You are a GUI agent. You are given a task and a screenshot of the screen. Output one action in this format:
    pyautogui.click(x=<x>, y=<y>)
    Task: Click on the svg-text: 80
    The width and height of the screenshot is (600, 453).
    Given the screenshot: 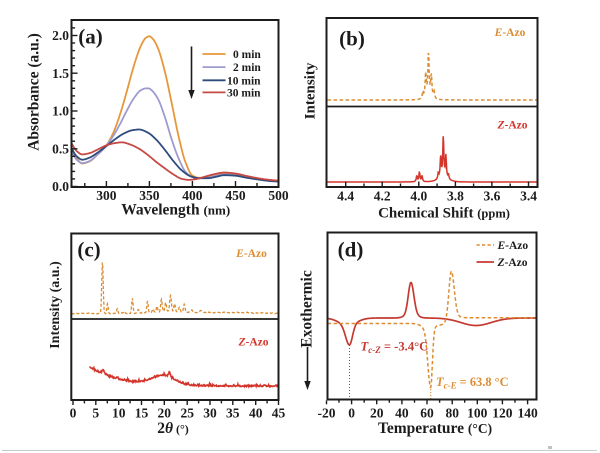 What is the action you would take?
    pyautogui.click(x=452, y=413)
    